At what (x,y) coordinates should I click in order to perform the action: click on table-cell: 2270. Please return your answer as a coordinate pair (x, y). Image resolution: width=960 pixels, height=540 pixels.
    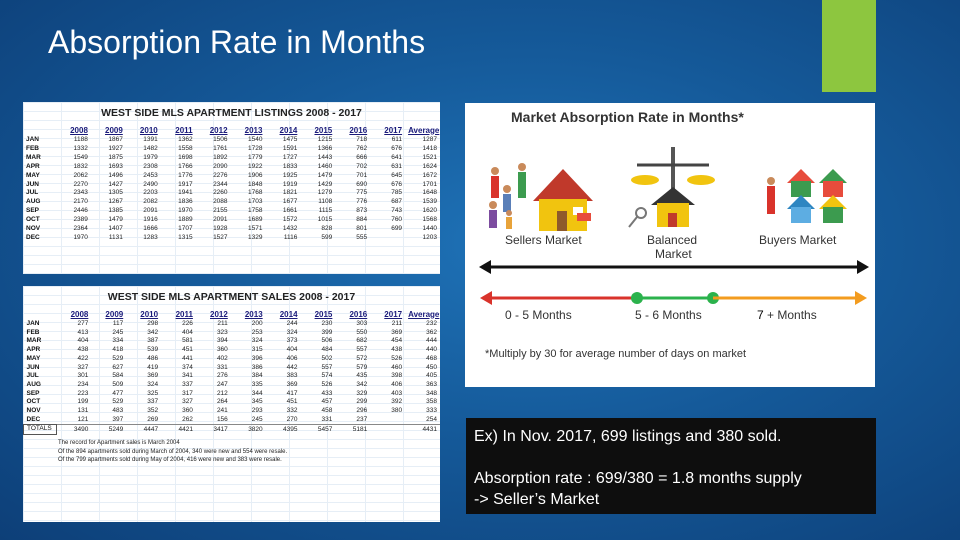
    Looking at the image, I should click on (80, 184).